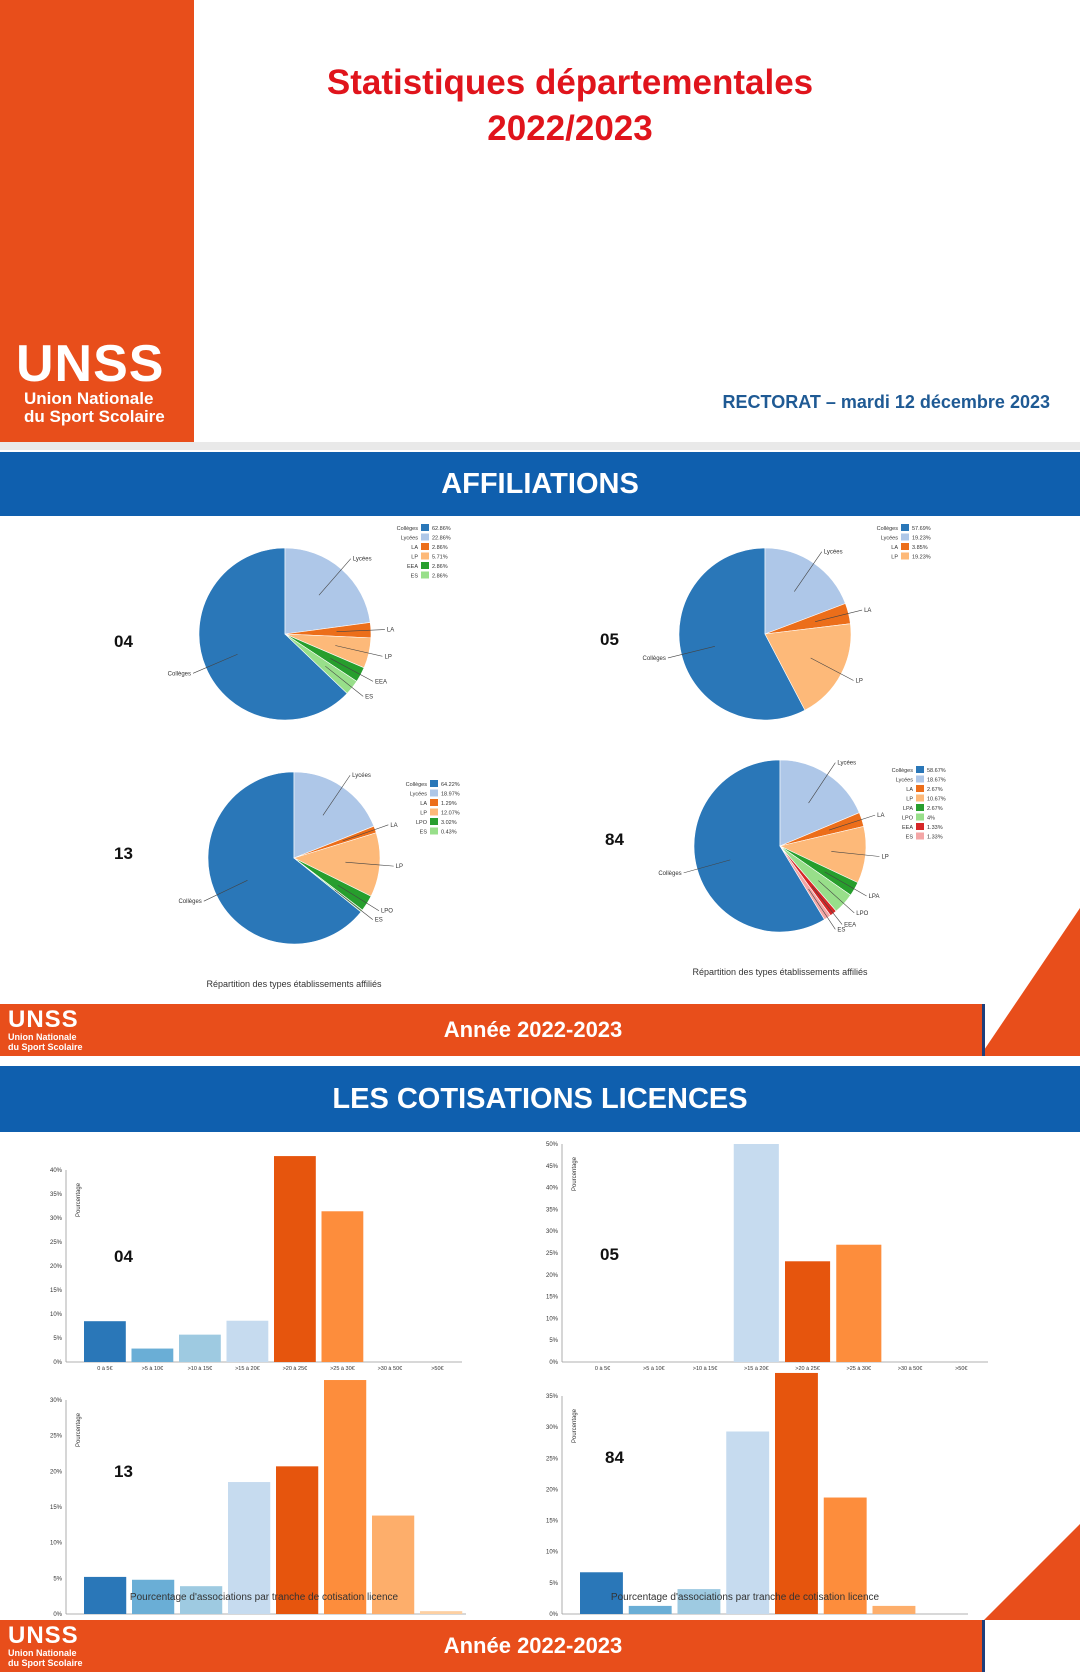  Describe the element at coordinates (920, 817) in the screenshot. I see `legend-swatch-84-LPO` at that location.